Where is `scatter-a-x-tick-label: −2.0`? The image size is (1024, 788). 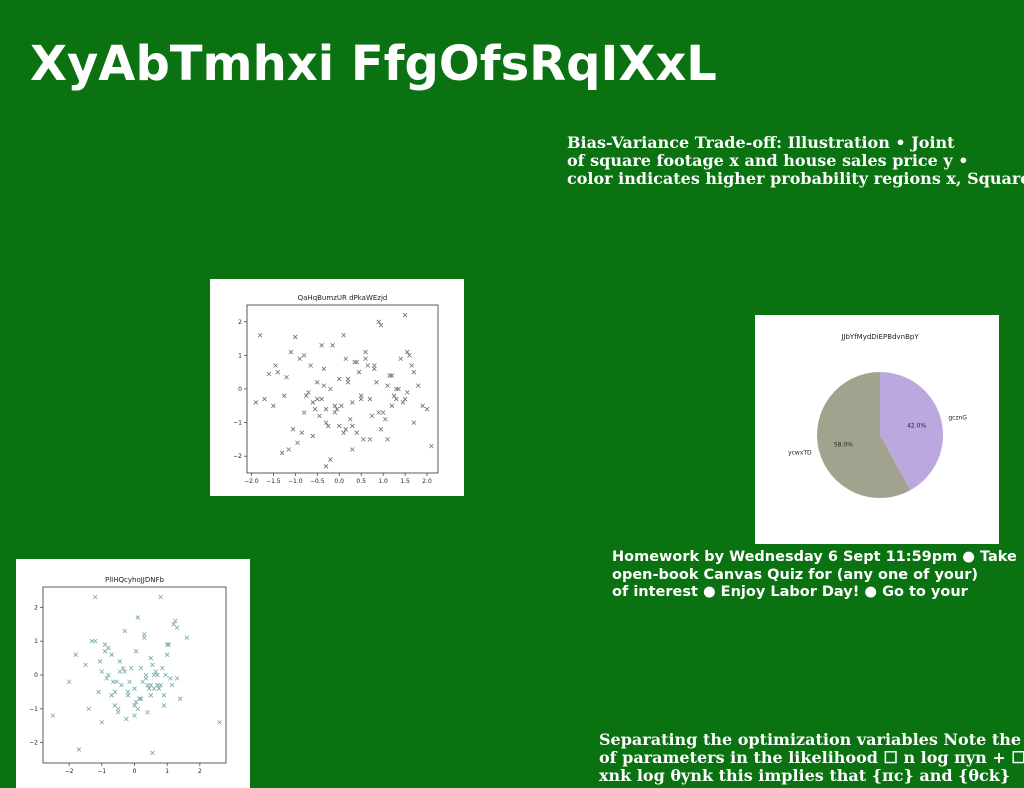
scatter-a-x-tick-label: −2.0 is located at coordinates (251, 481).